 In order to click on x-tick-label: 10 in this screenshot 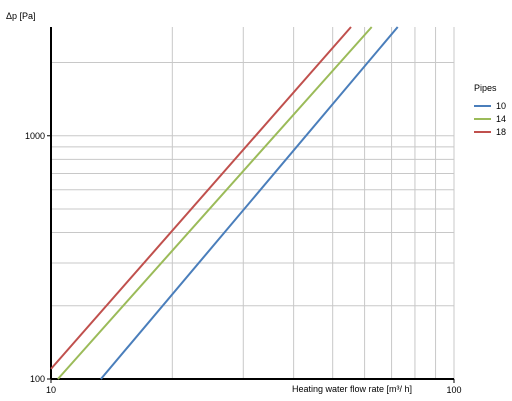, I will do `click(51, 390)`.